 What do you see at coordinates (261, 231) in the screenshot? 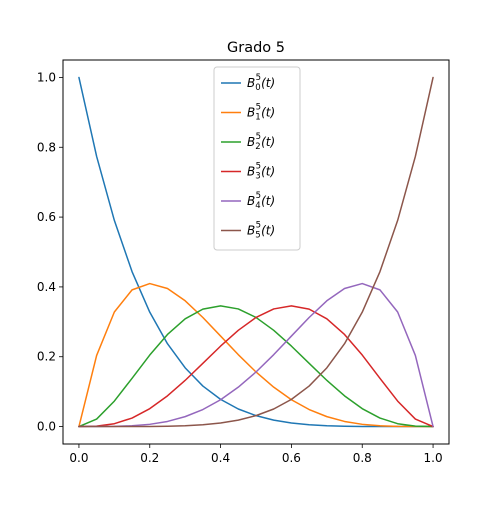
I see `legend-label-5: B55(t)` at bounding box center [261, 231].